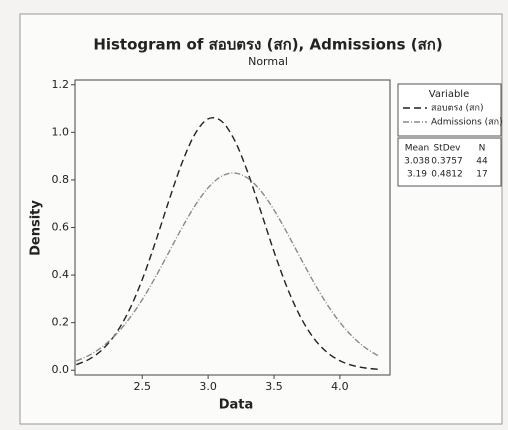 The width and height of the screenshot is (508, 430). I want to click on stats-cell: 0.4812, so click(447, 175).